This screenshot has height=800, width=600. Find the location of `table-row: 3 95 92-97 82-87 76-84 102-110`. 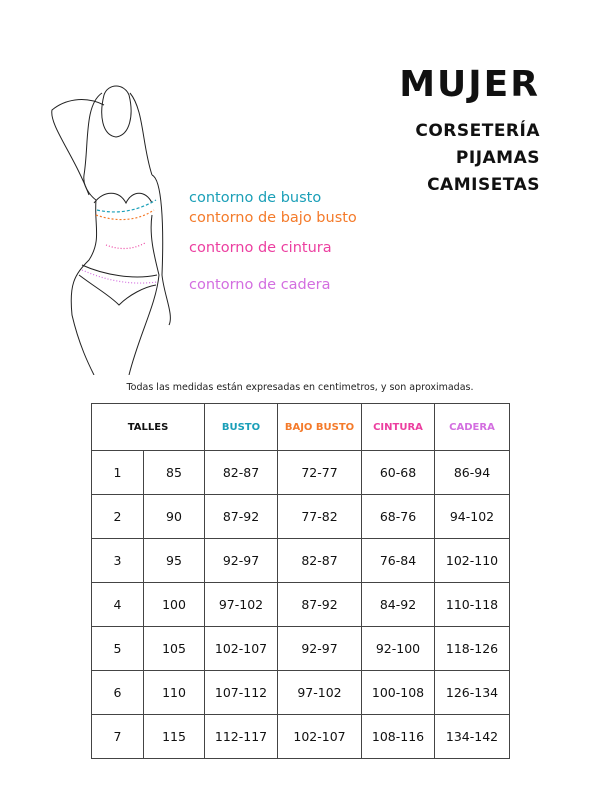

table-row: 3 95 92-97 82-87 76-84 102-110 is located at coordinates (300, 560).